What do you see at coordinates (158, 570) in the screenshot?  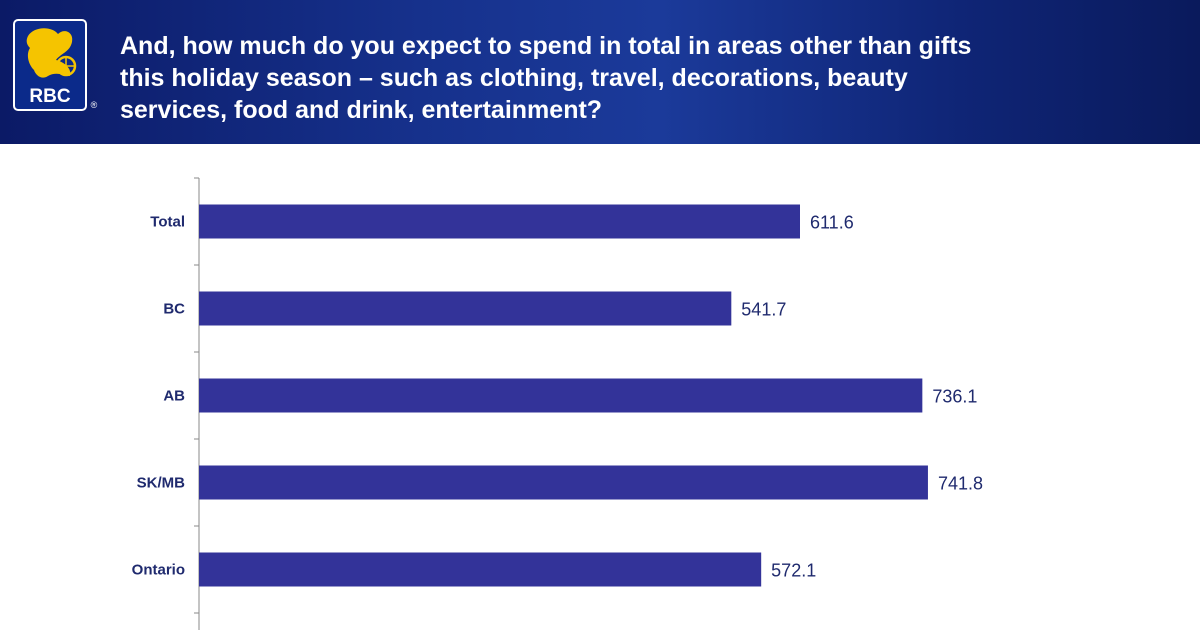 I see `category-label: Ontario` at bounding box center [158, 570].